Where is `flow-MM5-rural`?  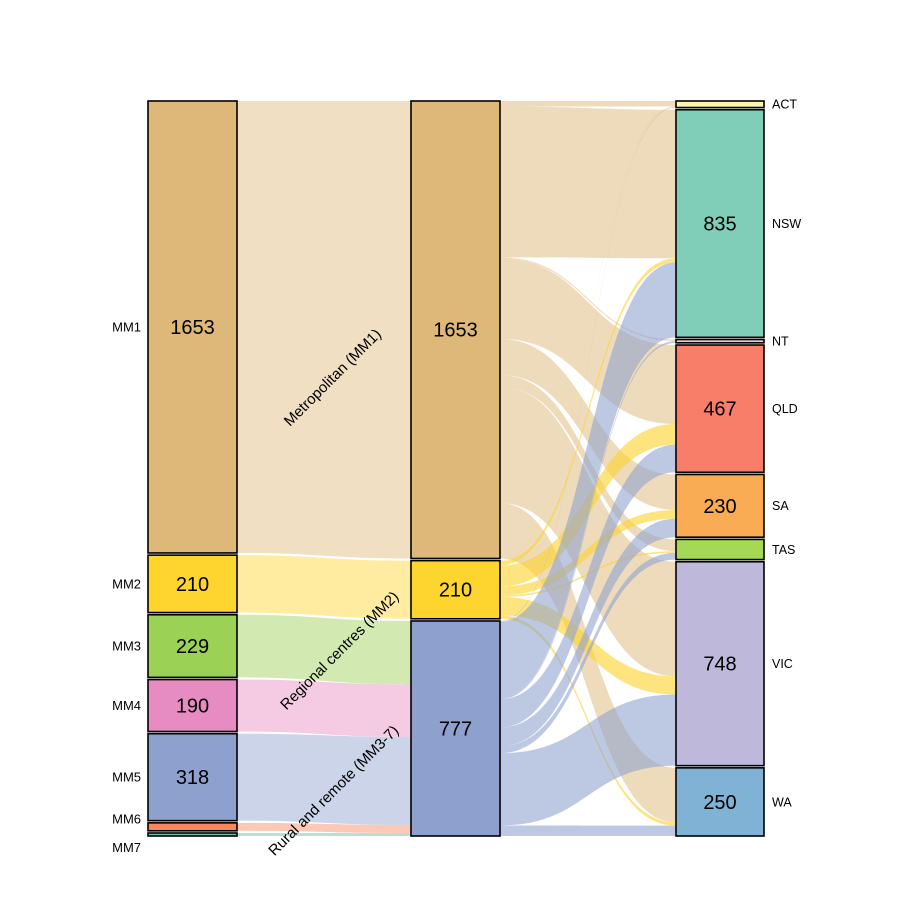
flow-MM5-rural is located at coordinates (324, 779).